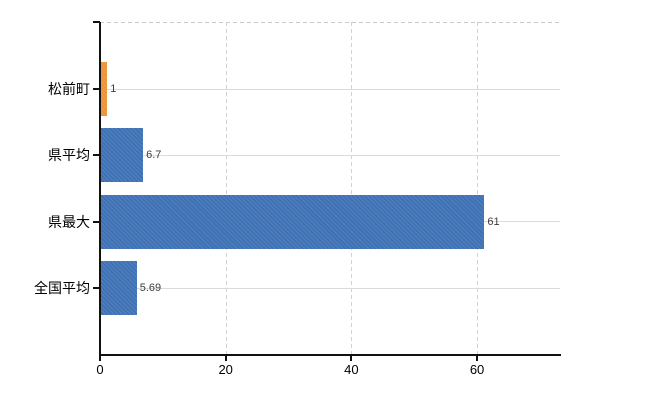 This screenshot has width=650, height=400. What do you see at coordinates (330, 22) in the screenshot?
I see `plot-top-border` at bounding box center [330, 22].